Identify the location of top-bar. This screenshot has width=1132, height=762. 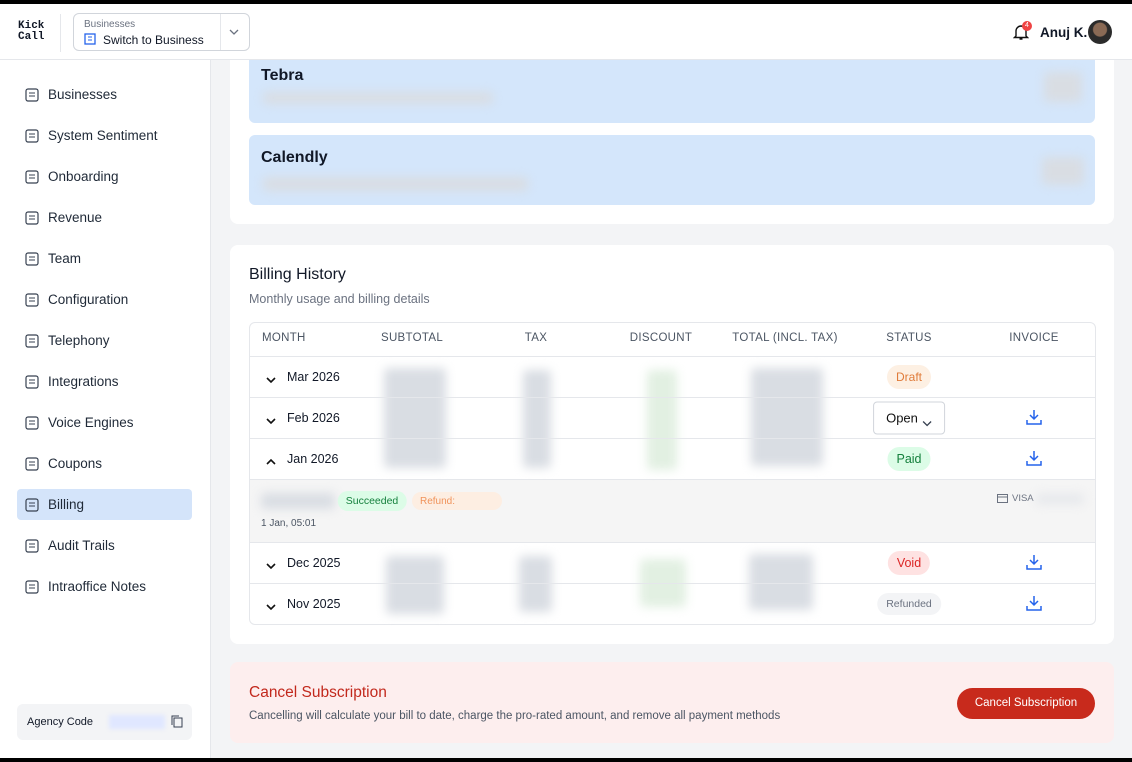
(566, 2).